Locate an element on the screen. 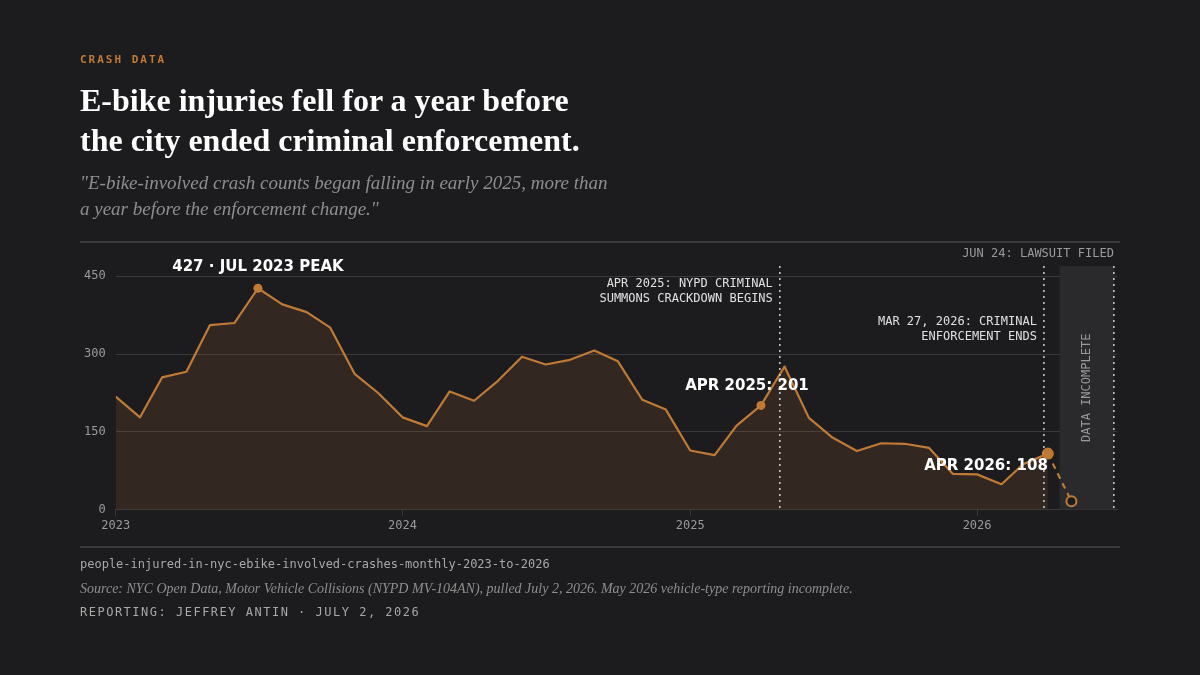 Image resolution: width=1200 pixels, height=675 pixels. y-tick-label: 150 is located at coordinates (94, 430).